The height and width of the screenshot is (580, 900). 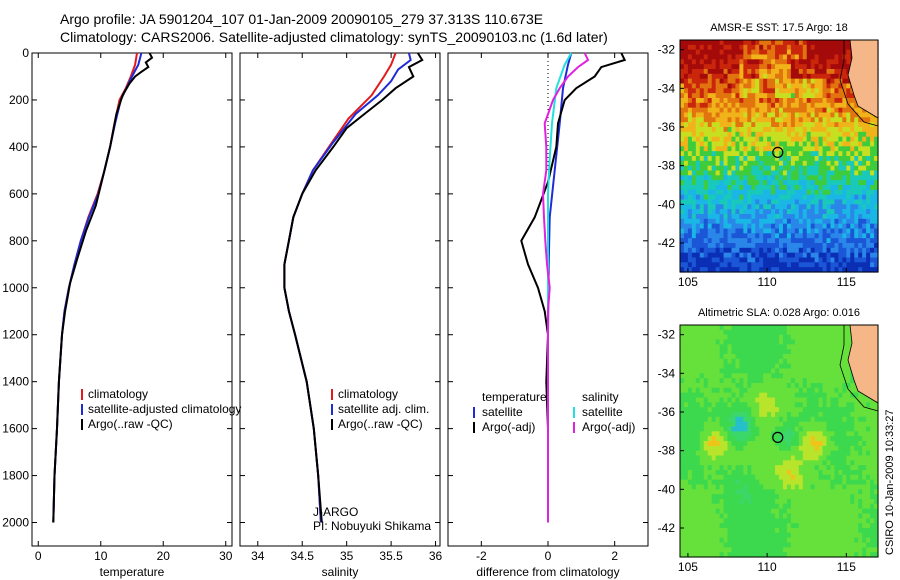 What do you see at coordinates (164, 556) in the screenshot?
I see `temperature-xtick-label: 20` at bounding box center [164, 556].